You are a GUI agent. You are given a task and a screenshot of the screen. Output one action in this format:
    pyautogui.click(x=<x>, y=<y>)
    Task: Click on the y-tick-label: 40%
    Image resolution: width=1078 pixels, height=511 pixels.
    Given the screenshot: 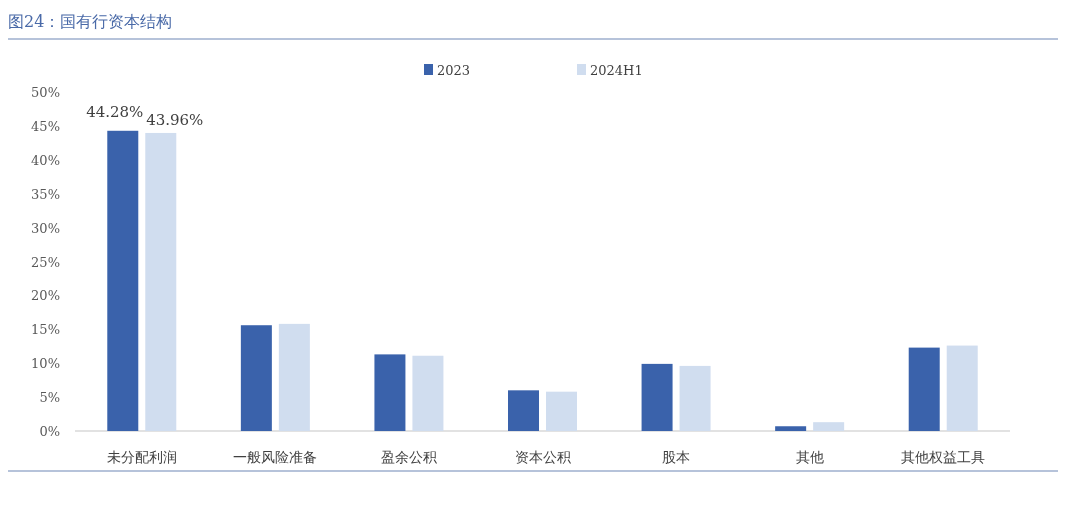 What is the action you would take?
    pyautogui.click(x=45, y=160)
    